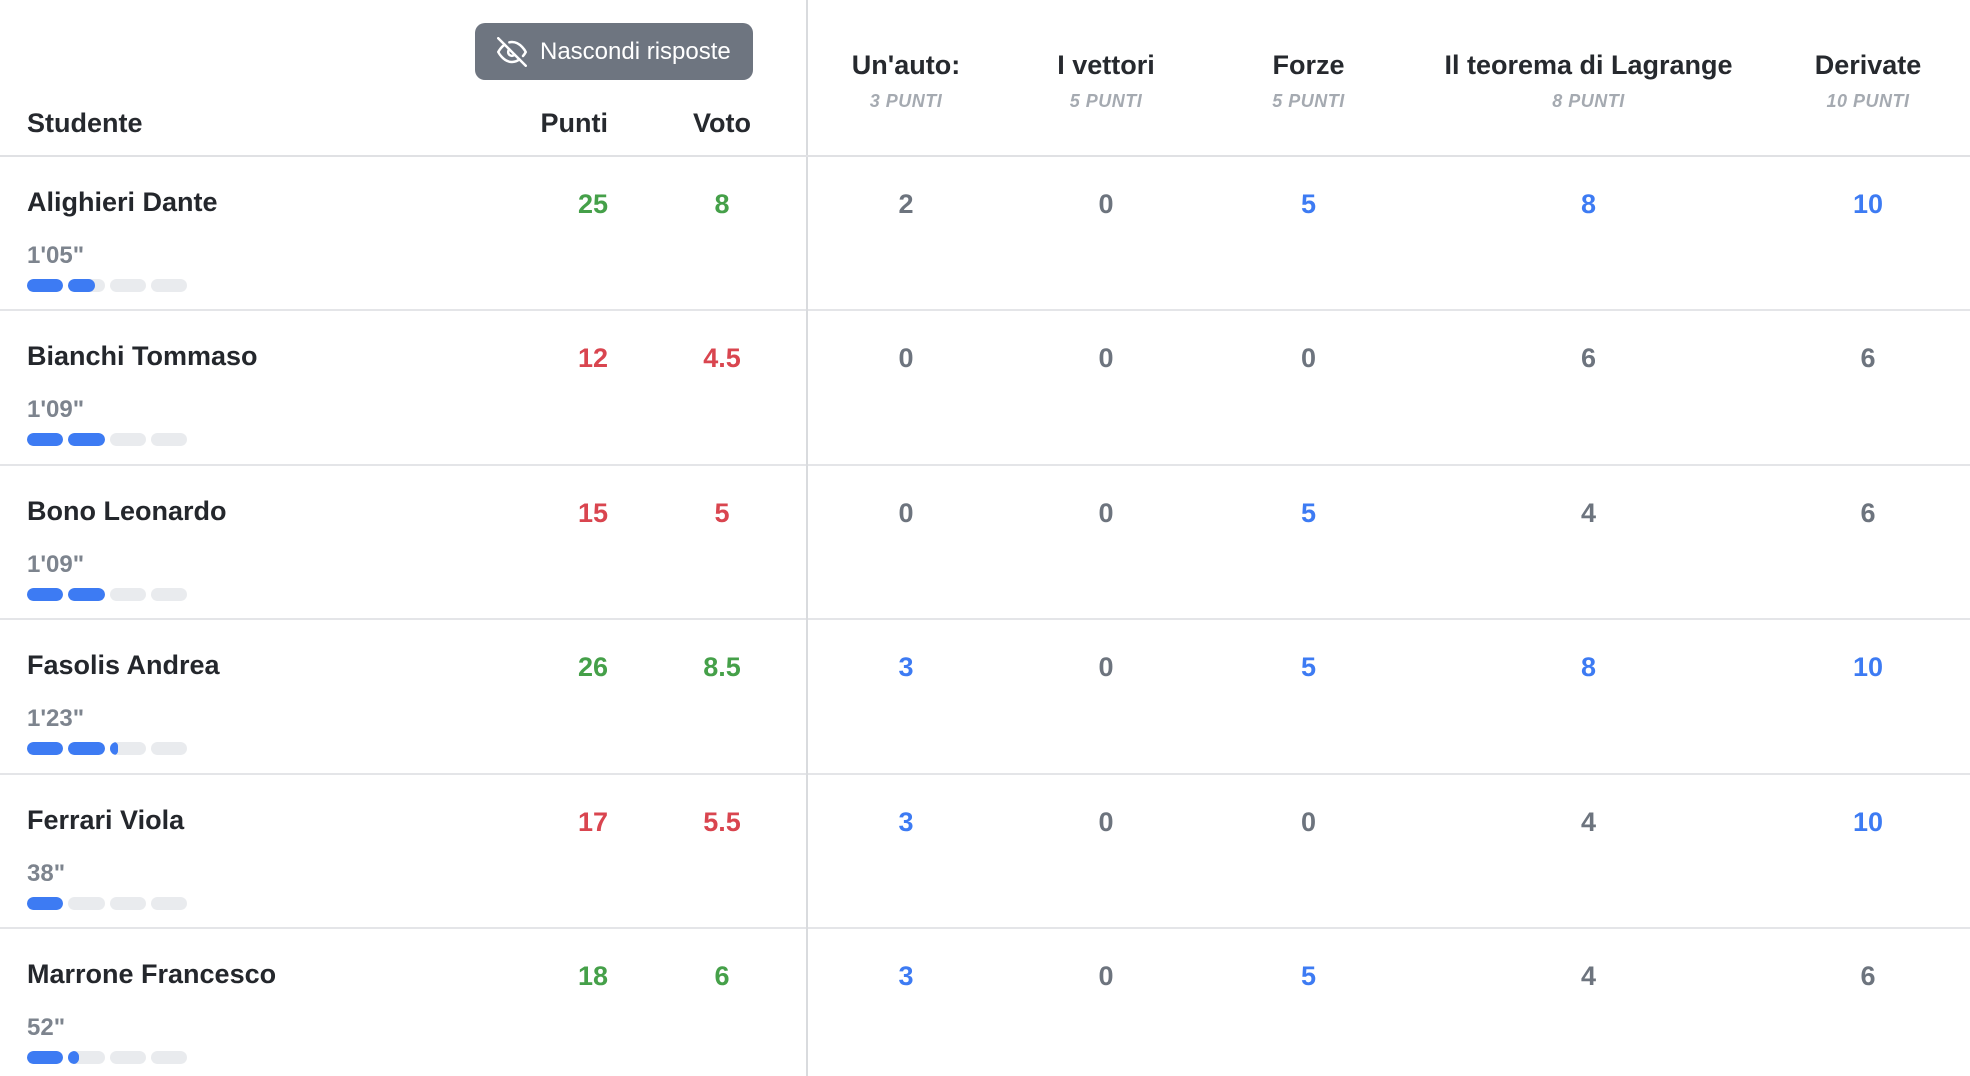  I want to click on student-row: Bianchi Tommaso 1'09" 12 4.5 0 0 0 6 6, so click(985, 388).